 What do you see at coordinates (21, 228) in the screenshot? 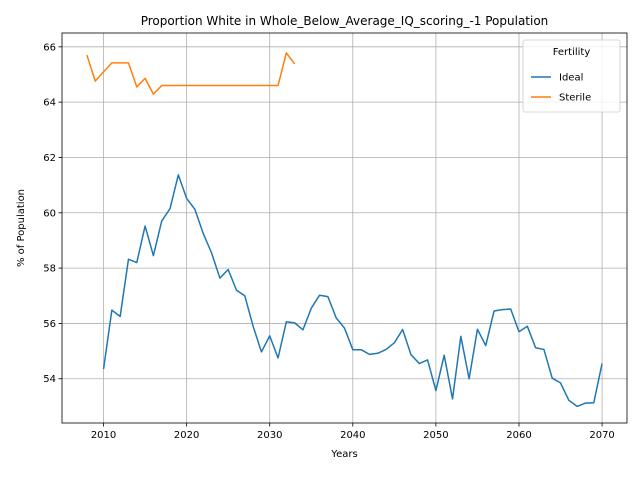
I see `y-axis-label: % of Population` at bounding box center [21, 228].